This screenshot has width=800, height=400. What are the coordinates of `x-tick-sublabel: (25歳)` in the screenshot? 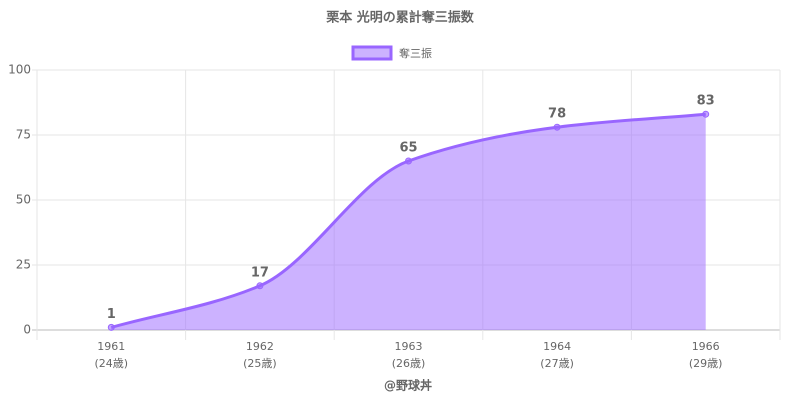 It's located at (260, 363).